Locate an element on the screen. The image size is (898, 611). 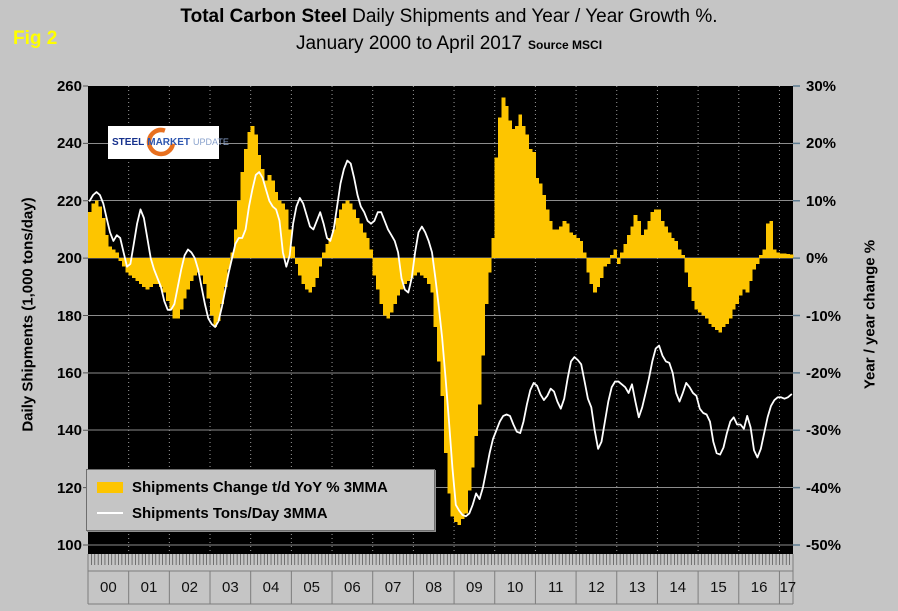
line-series-swatch is located at coordinates (110, 513).